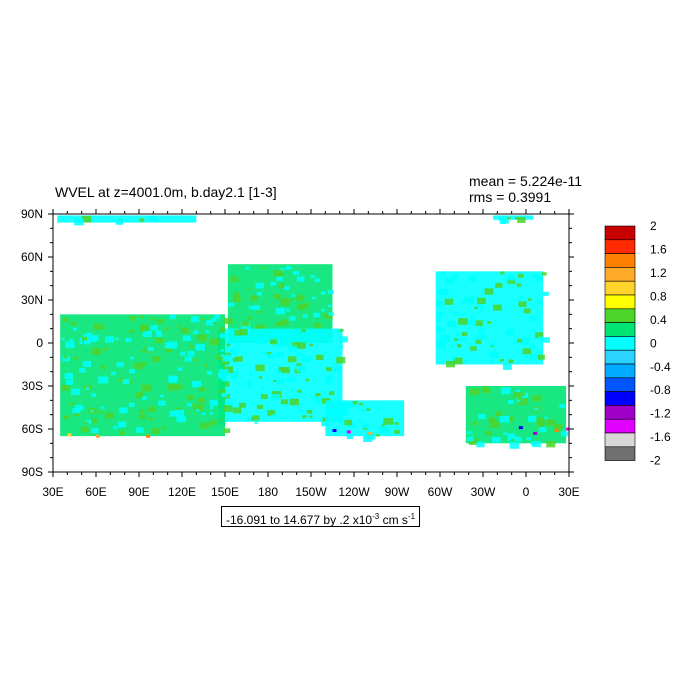 The image size is (700, 700). What do you see at coordinates (52, 492) in the screenshot?
I see `x-tick-label: 30E` at bounding box center [52, 492].